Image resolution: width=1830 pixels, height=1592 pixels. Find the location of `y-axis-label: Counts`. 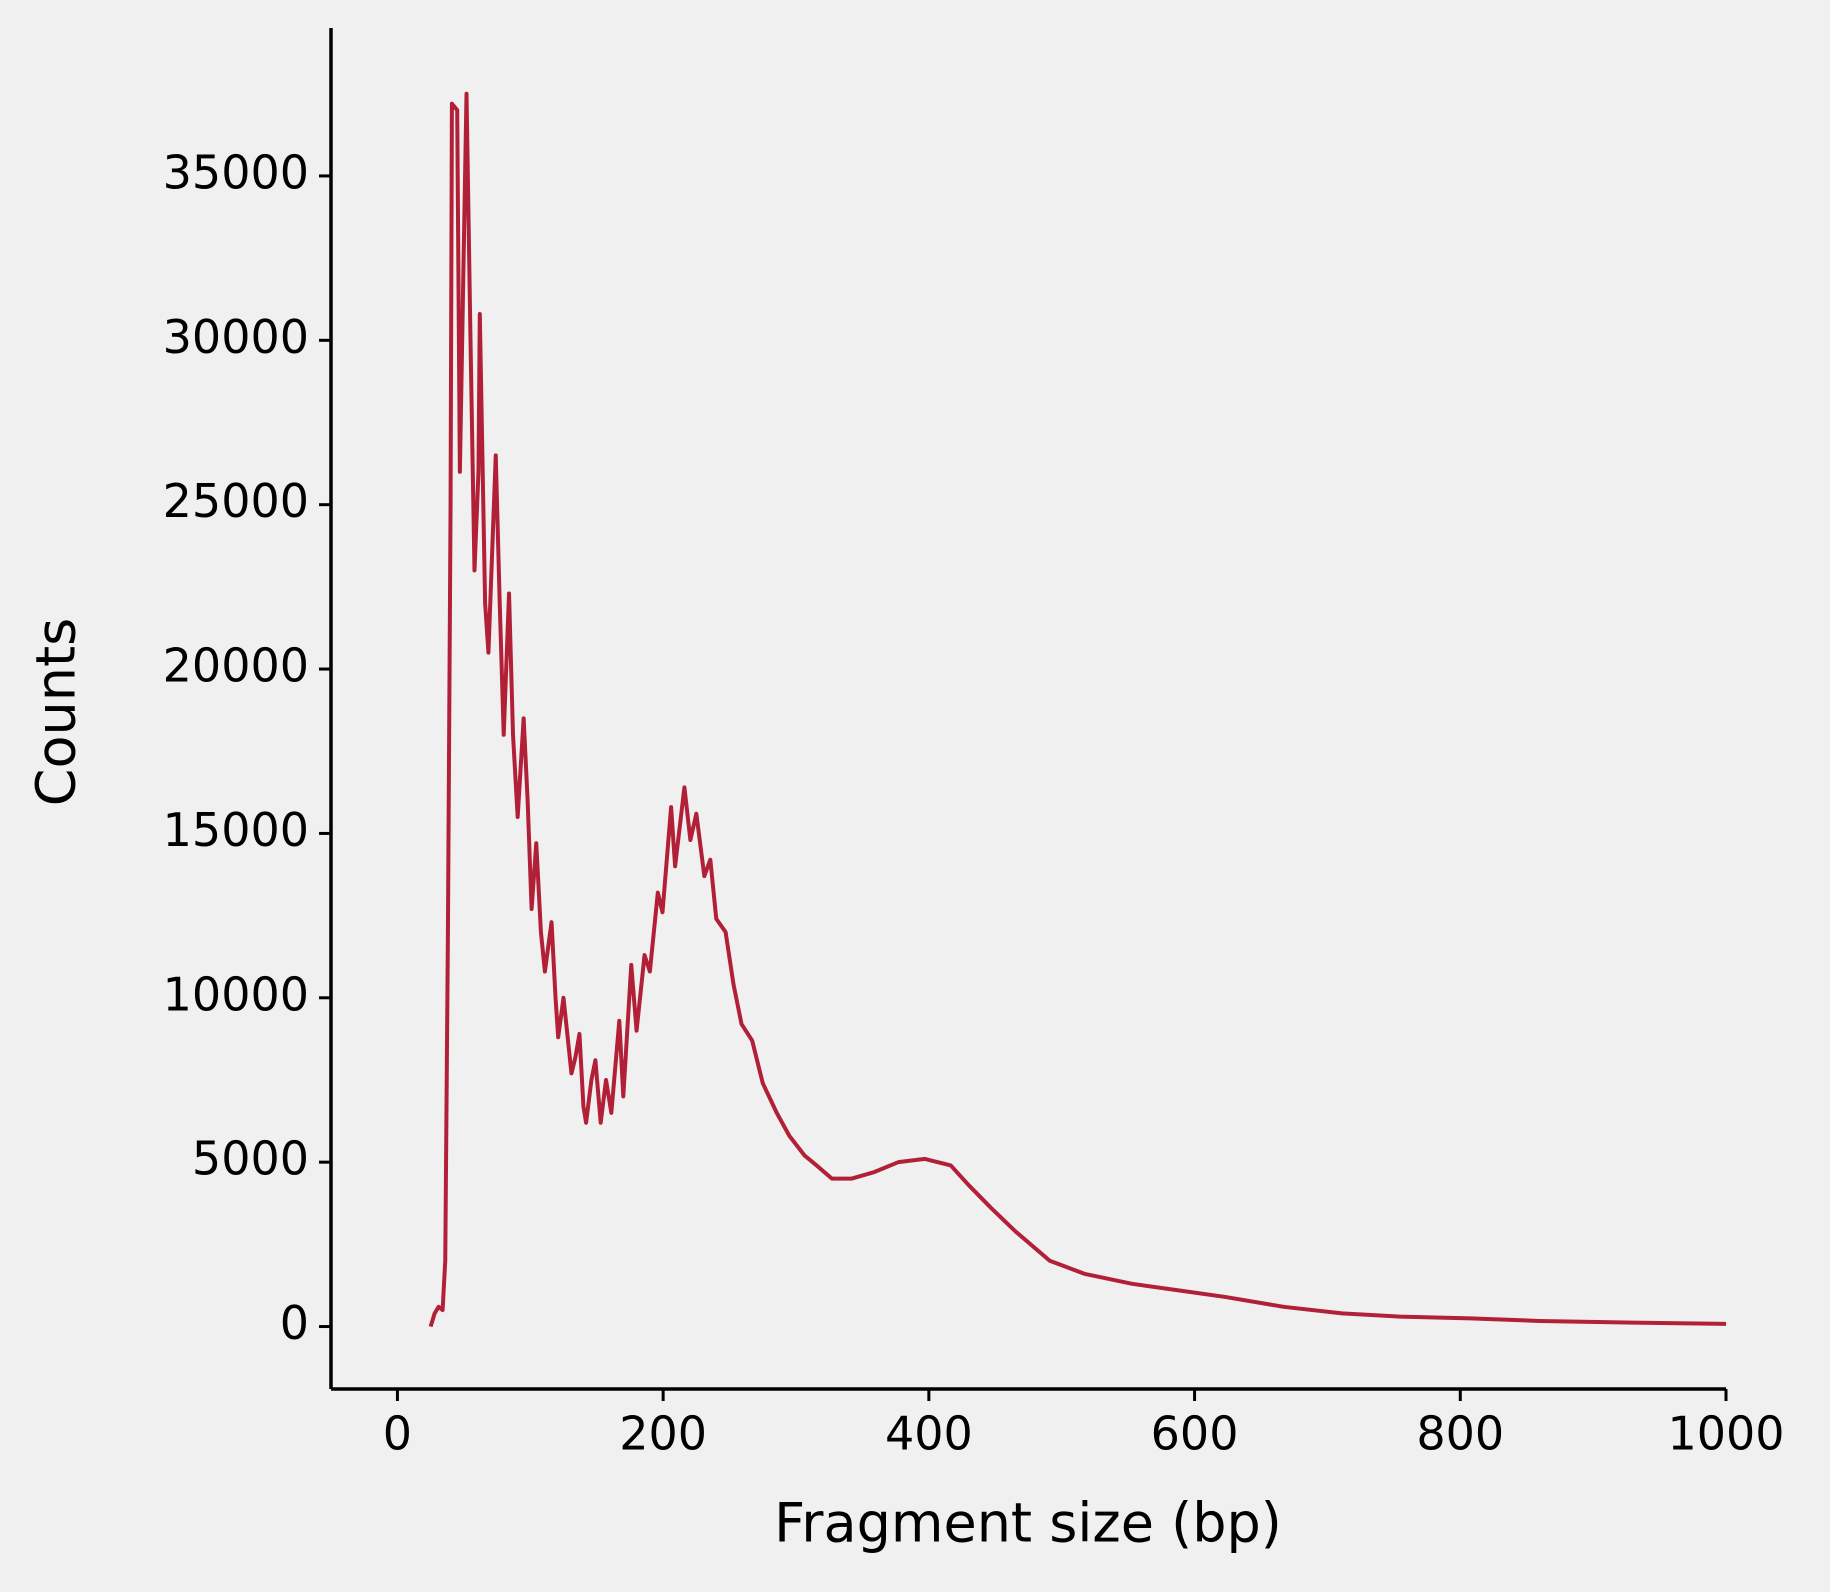

y-axis-label: Counts is located at coordinates (56, 712).